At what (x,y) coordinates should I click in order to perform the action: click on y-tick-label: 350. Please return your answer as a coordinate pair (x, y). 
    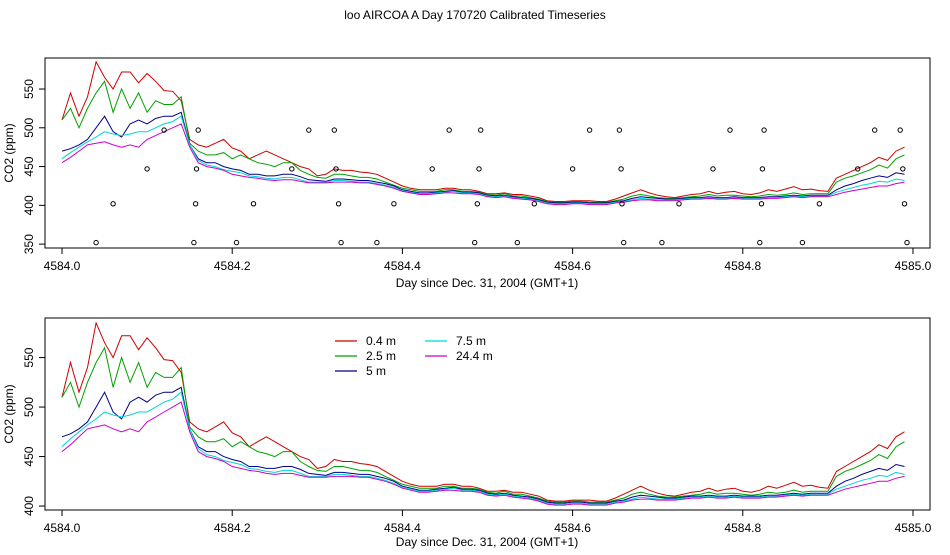
    Looking at the image, I should click on (29, 244).